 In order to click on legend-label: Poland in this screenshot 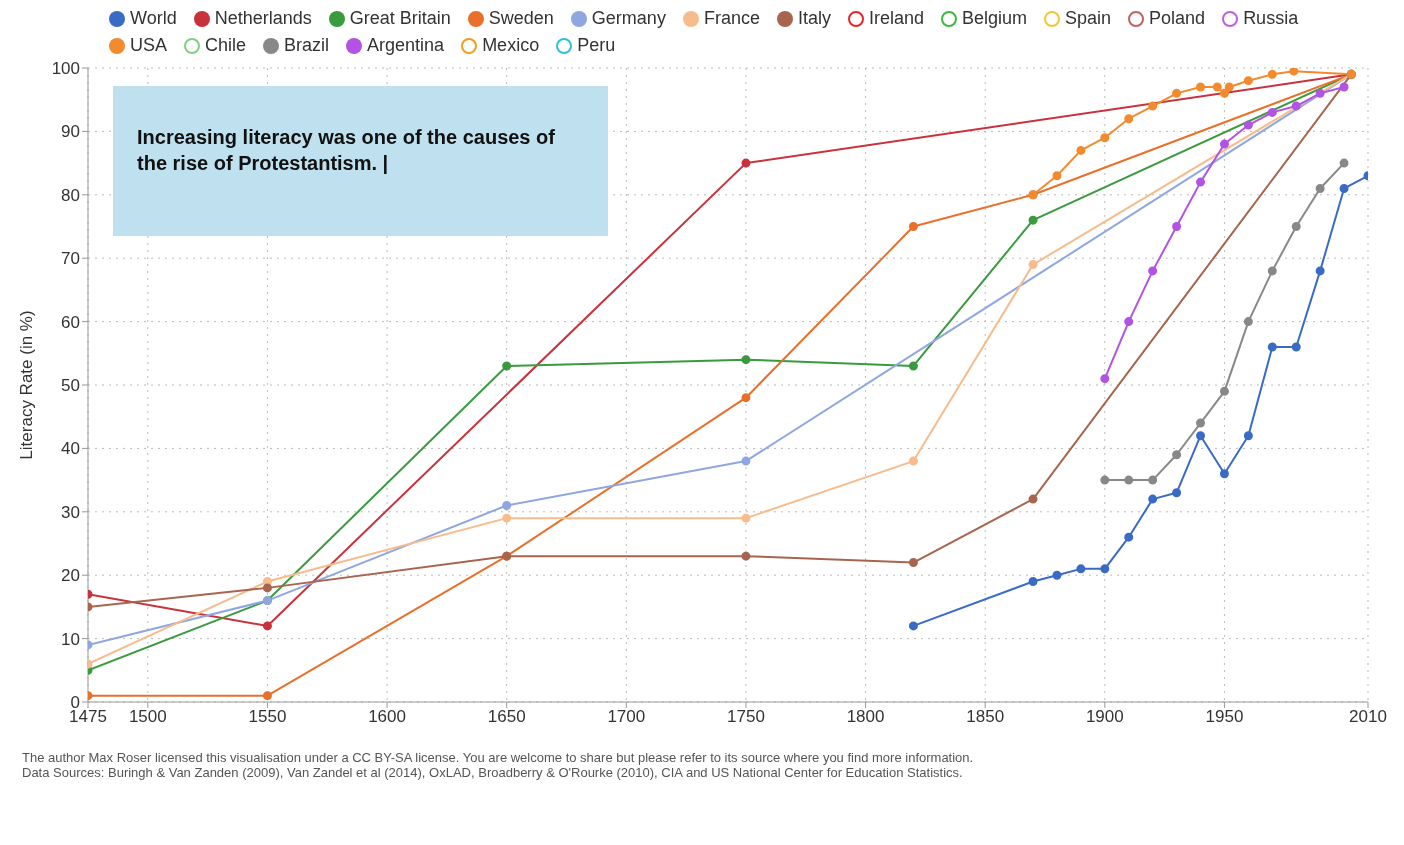, I will do `click(1177, 18)`.